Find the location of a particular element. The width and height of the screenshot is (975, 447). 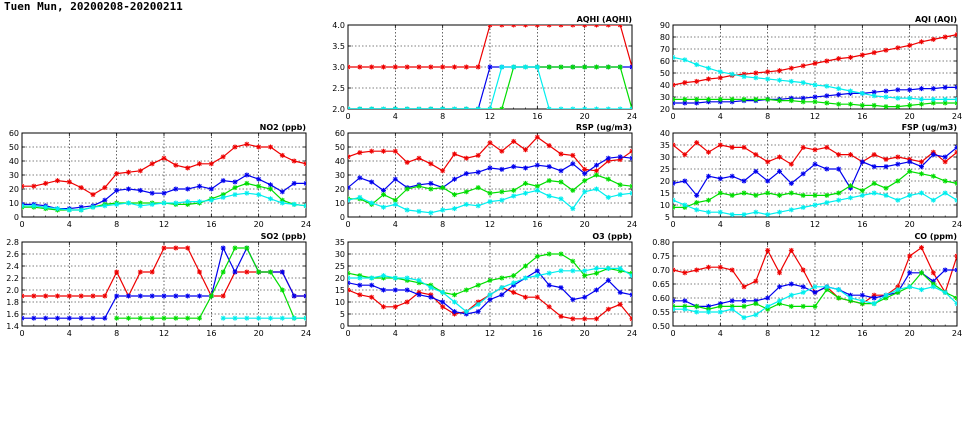

fsp-x-tick-label: 24 is located at coordinates (957, 224).